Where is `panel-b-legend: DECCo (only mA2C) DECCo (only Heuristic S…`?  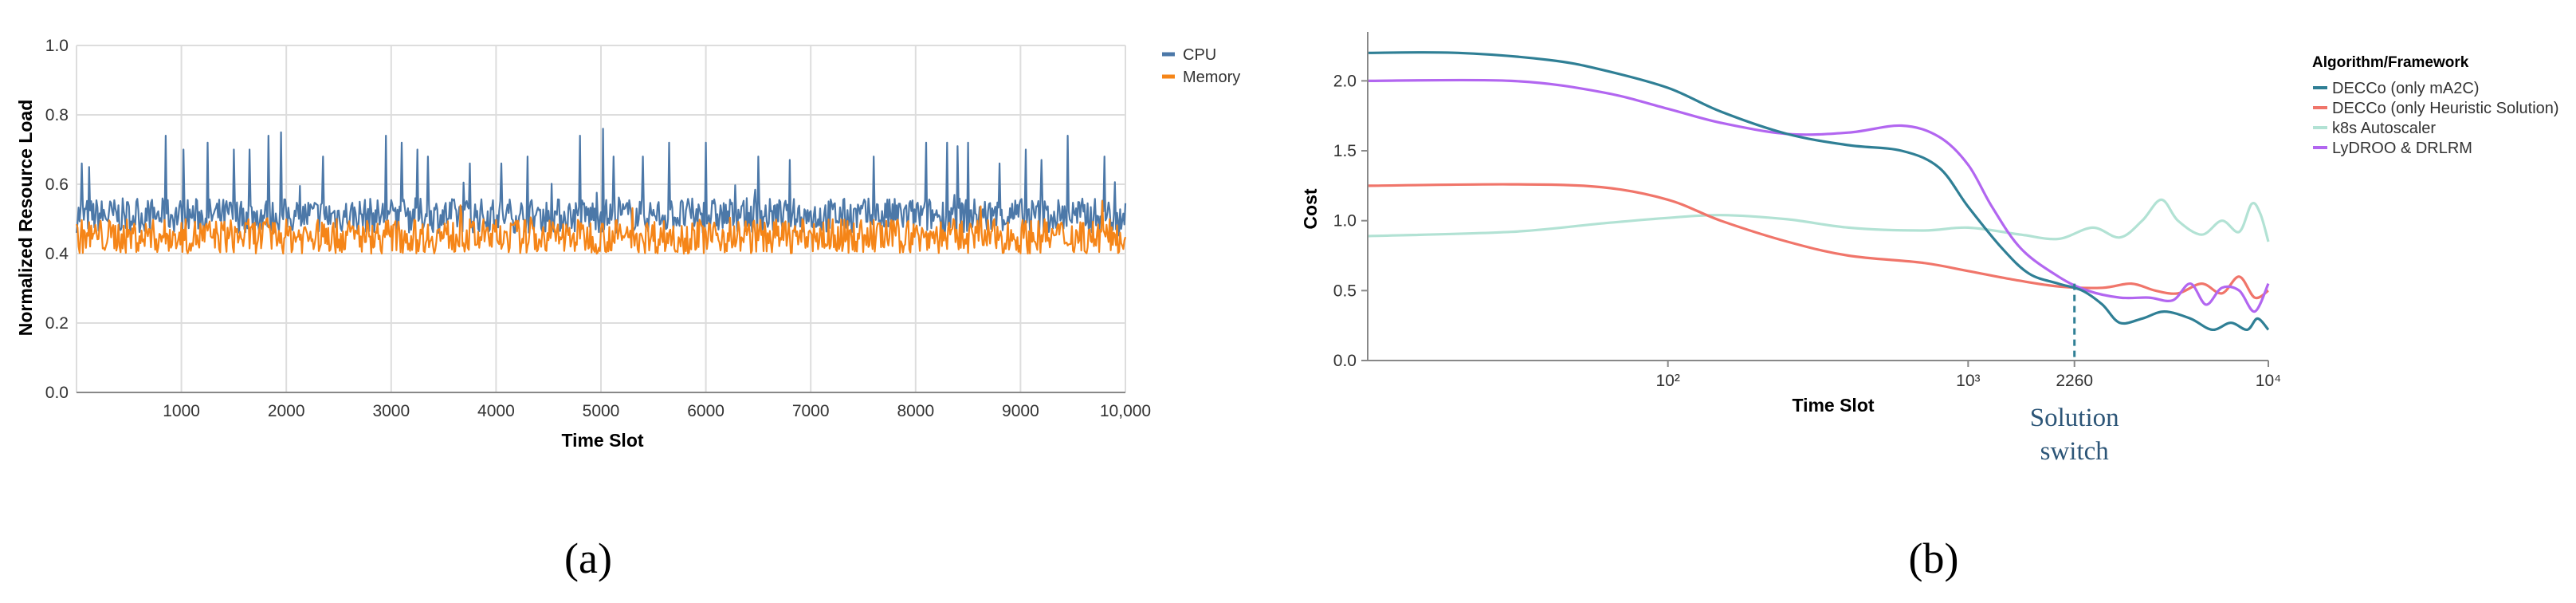 panel-b-legend: DECCo (only mA2C) DECCo (only Heuristic S… is located at coordinates (2436, 119).